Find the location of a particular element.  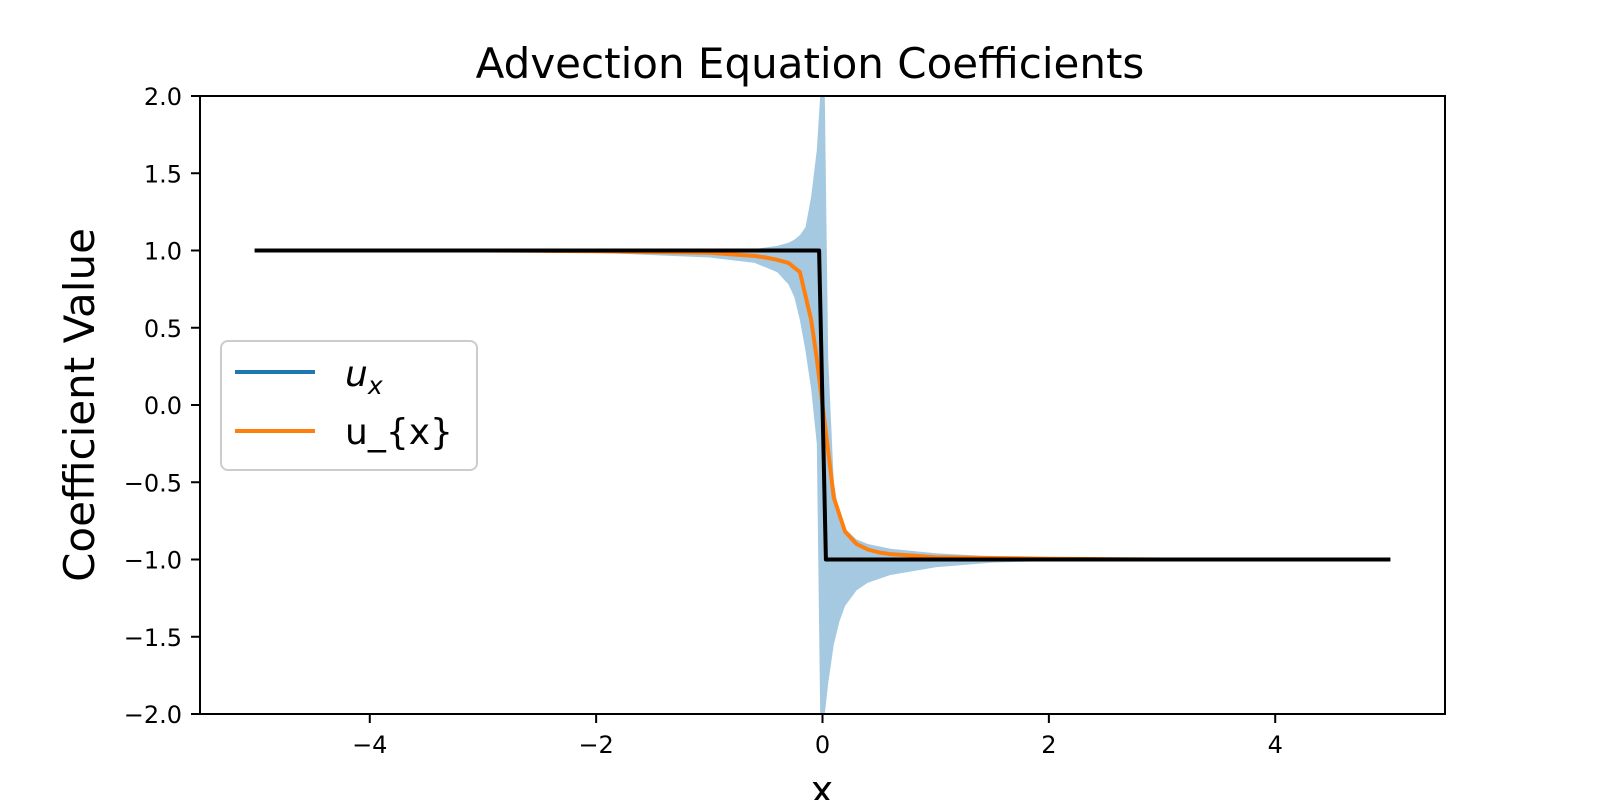

x-axis-label: x is located at coordinates (822, 784).